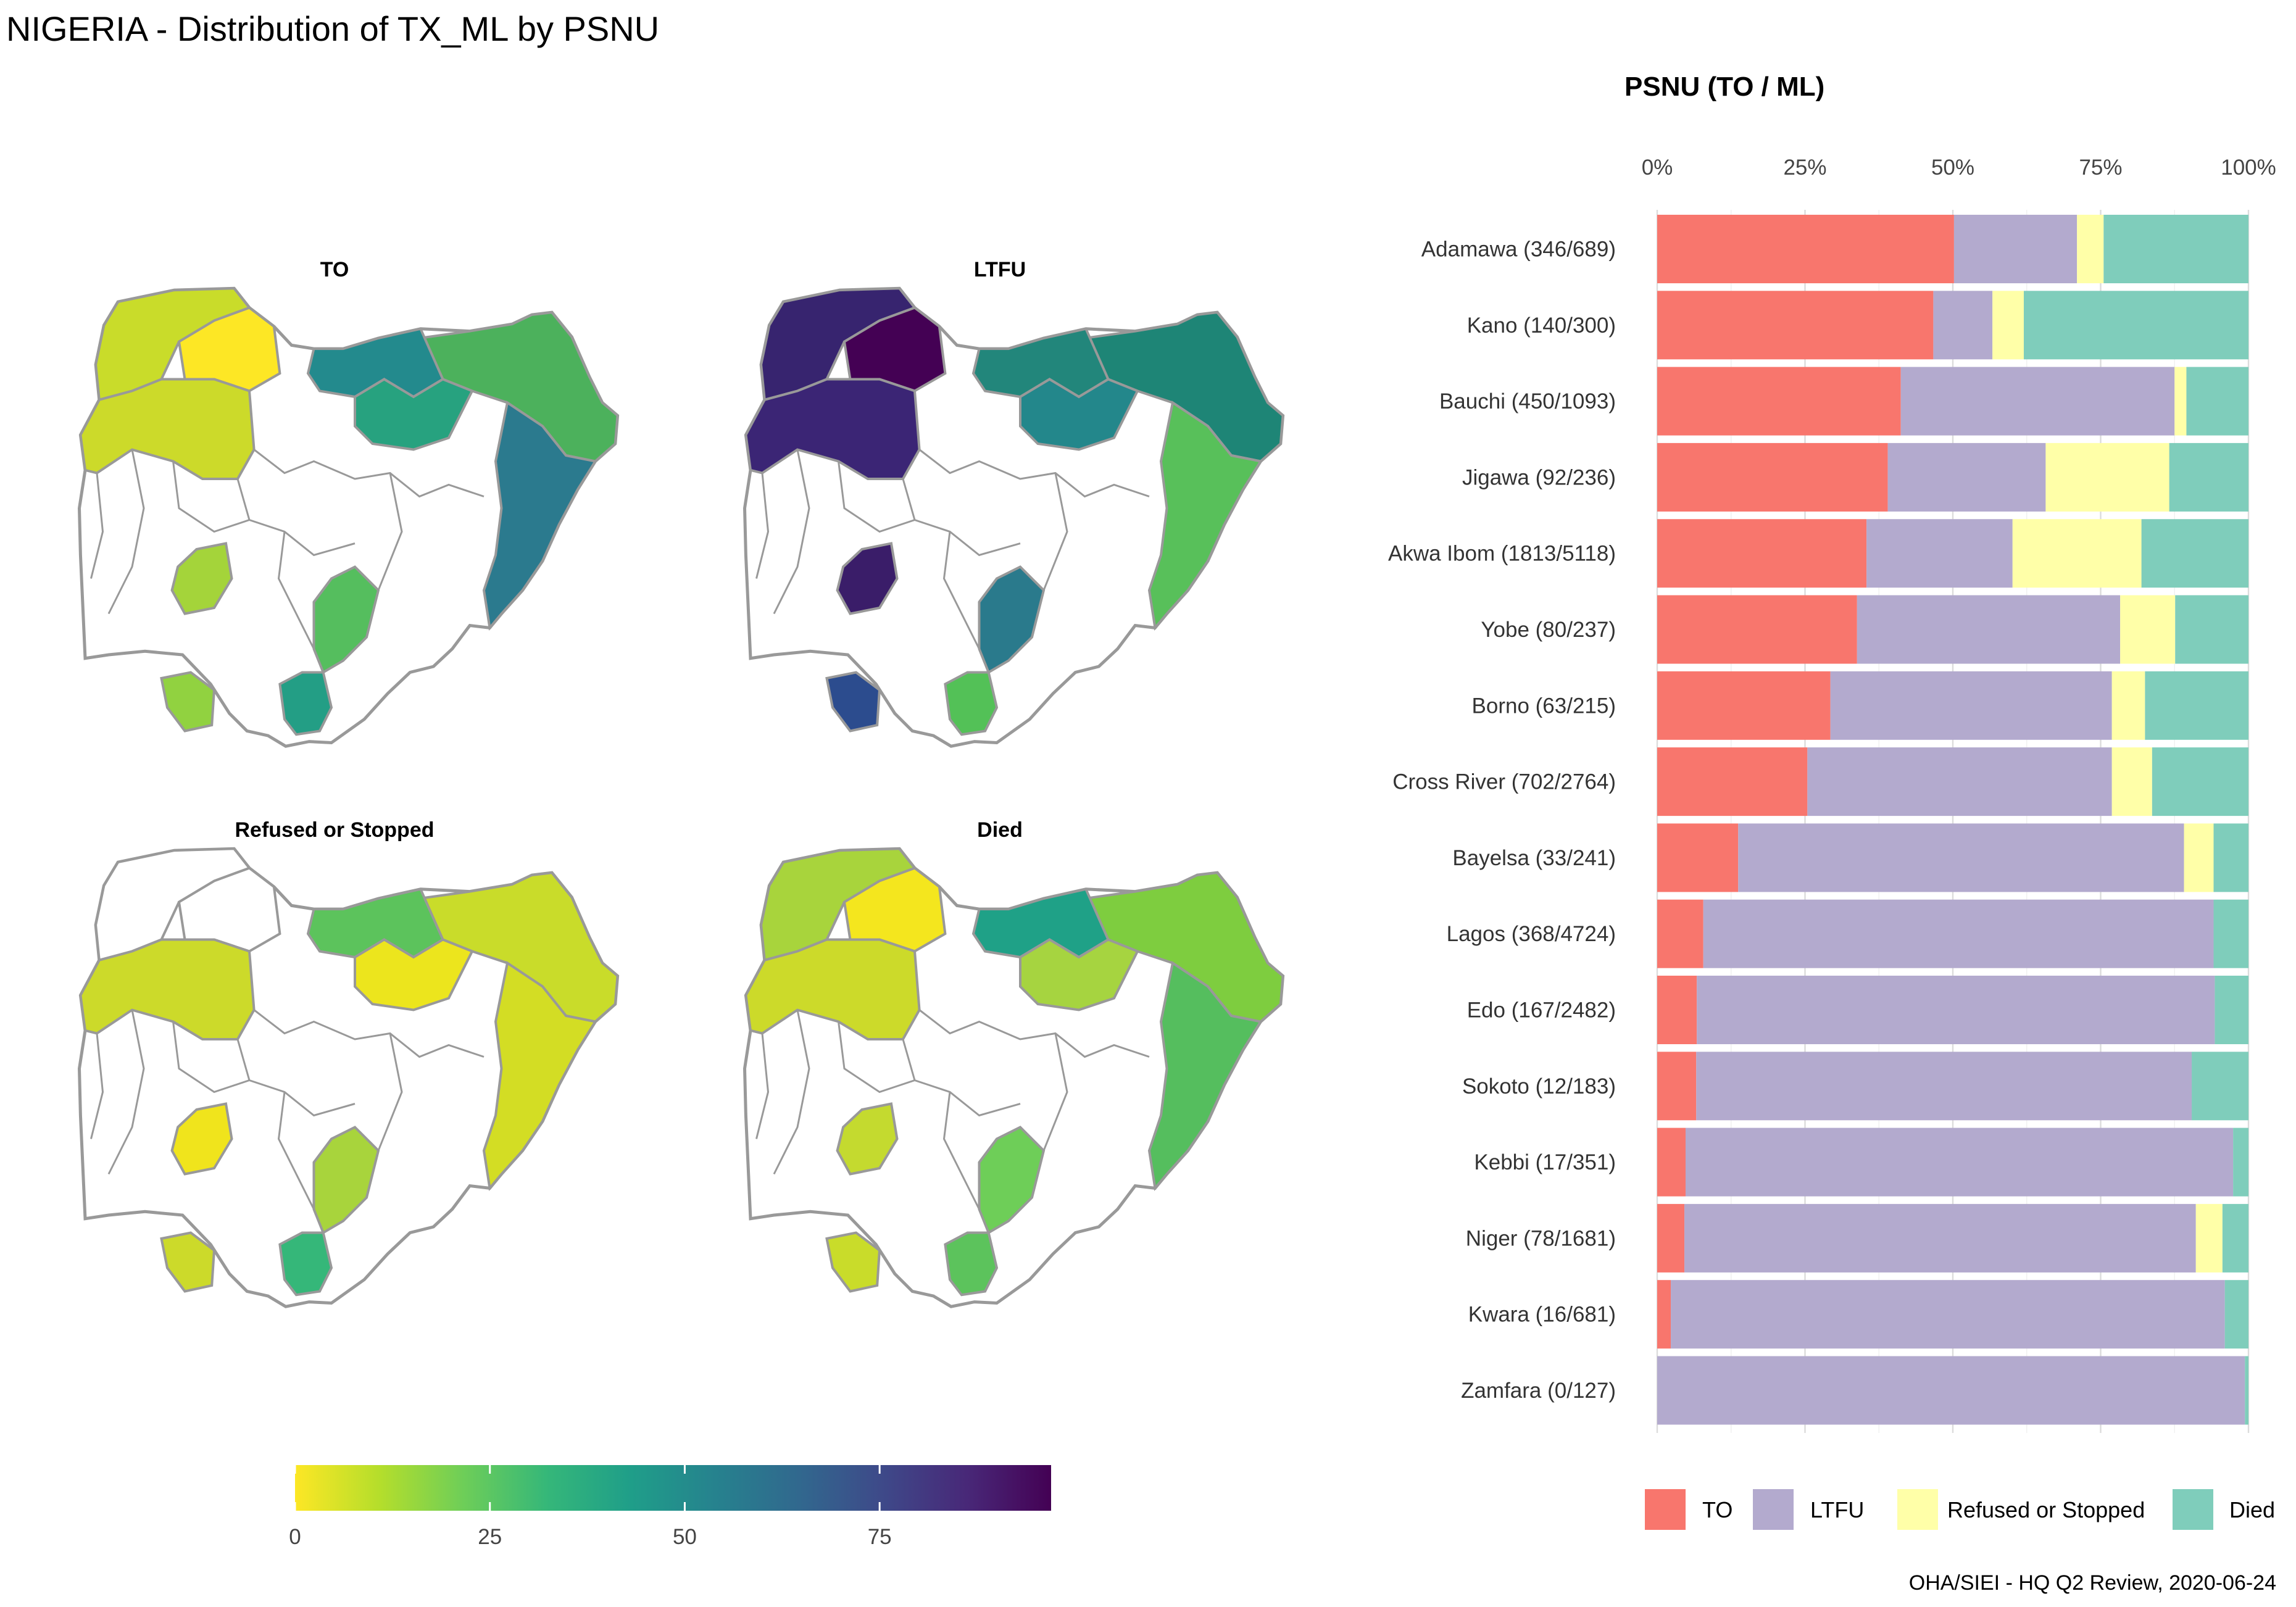 The image size is (2296, 1607). Describe the element at coordinates (1504, 782) in the screenshot. I see `category-label: Cross River (702/2764)` at that location.